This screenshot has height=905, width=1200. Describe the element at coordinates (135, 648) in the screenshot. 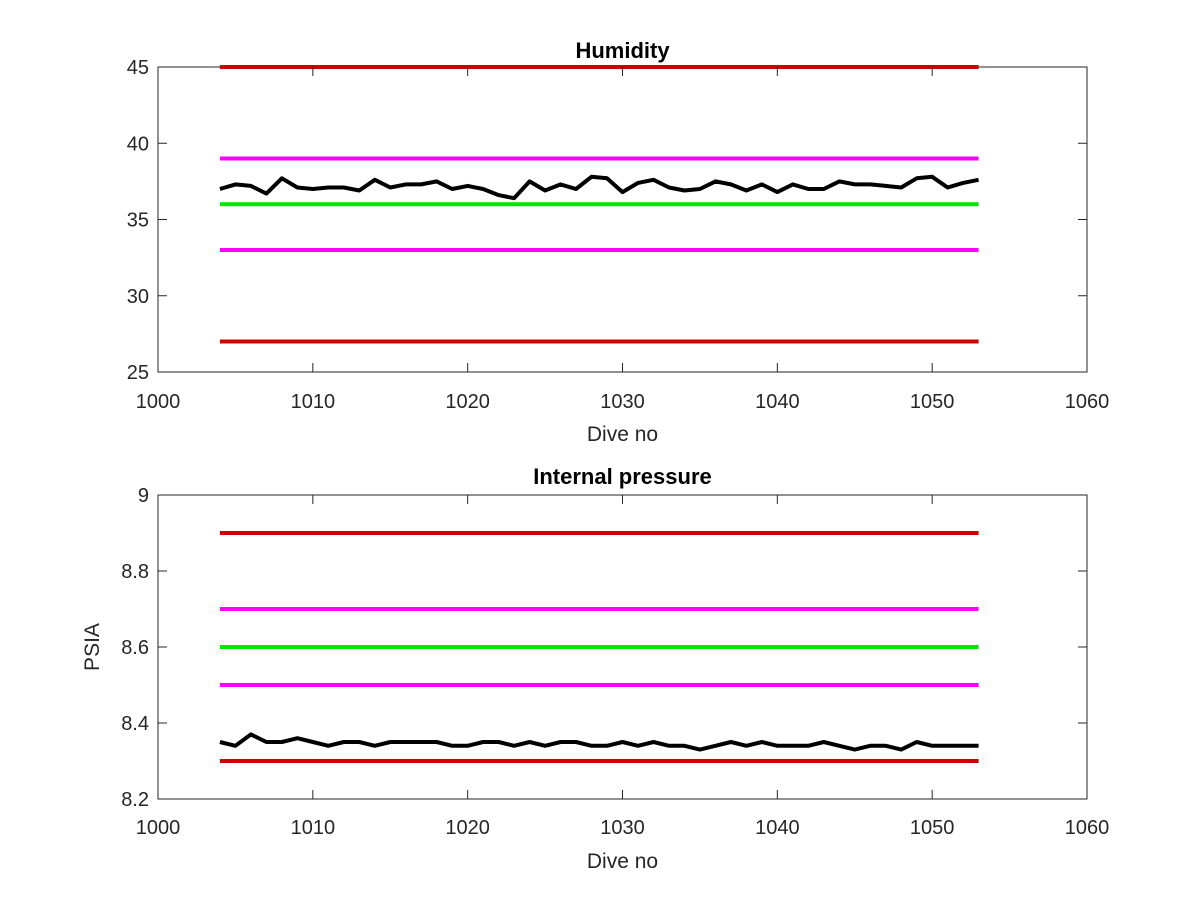

I see `y-tick-label: 8.6` at that location.